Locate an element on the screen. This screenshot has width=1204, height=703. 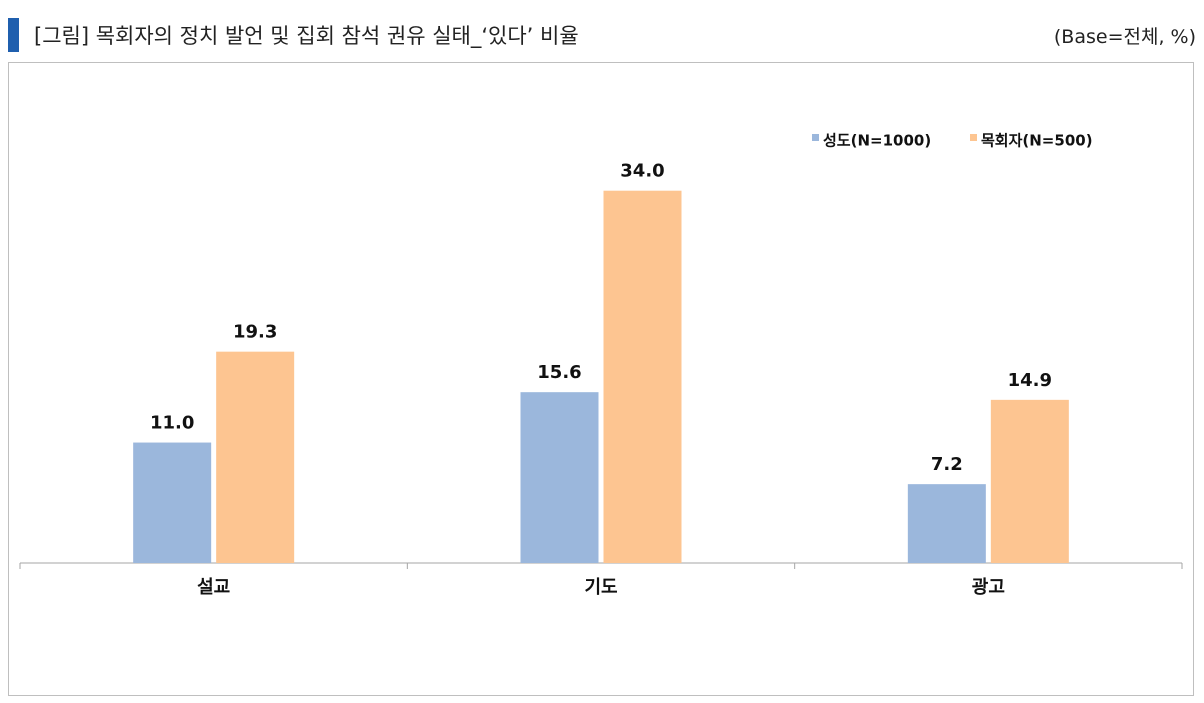
legend-label: 목회자(N=500) is located at coordinates (1037, 141).